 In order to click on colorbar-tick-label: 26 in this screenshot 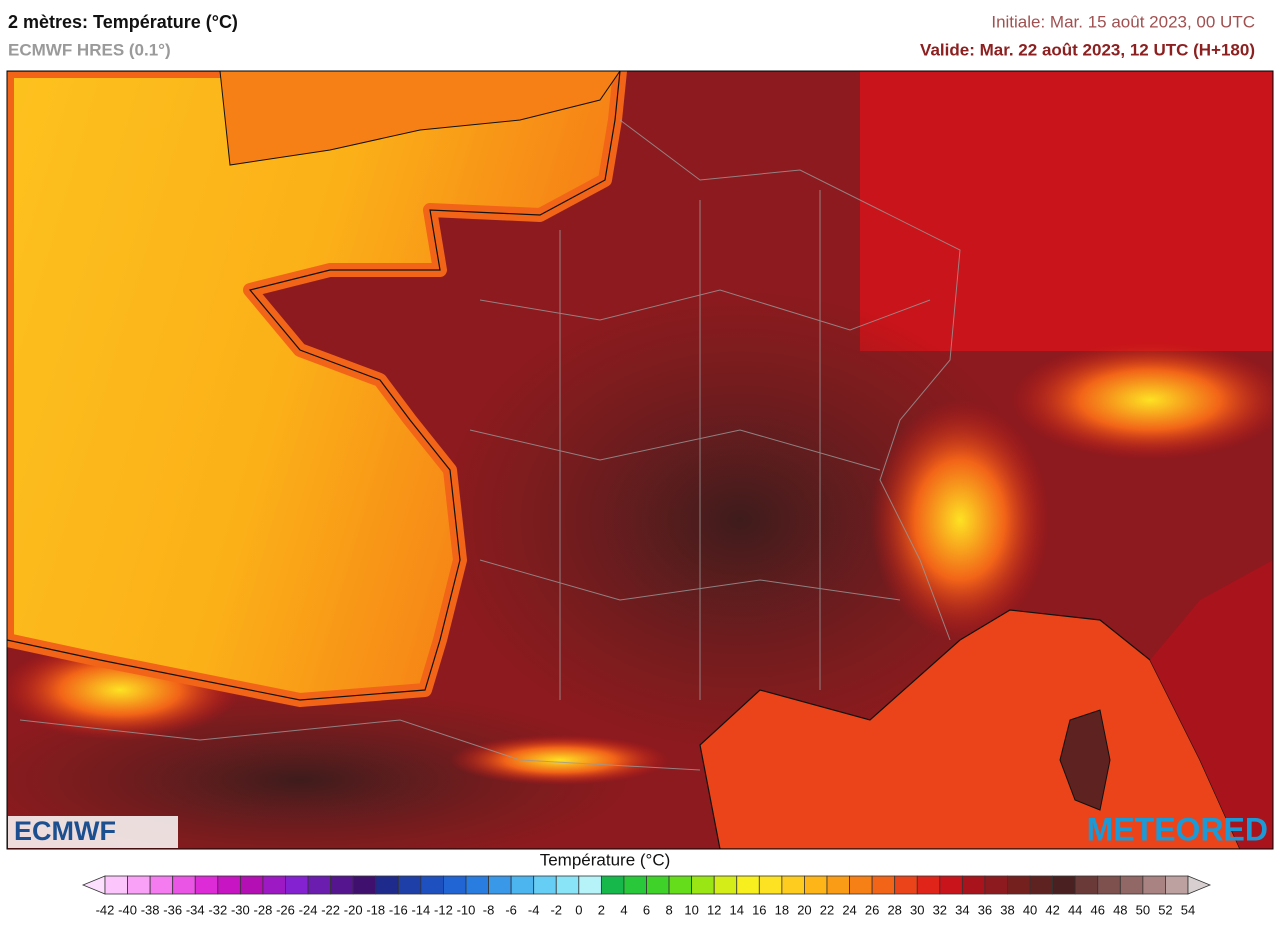, I will do `click(872, 909)`.